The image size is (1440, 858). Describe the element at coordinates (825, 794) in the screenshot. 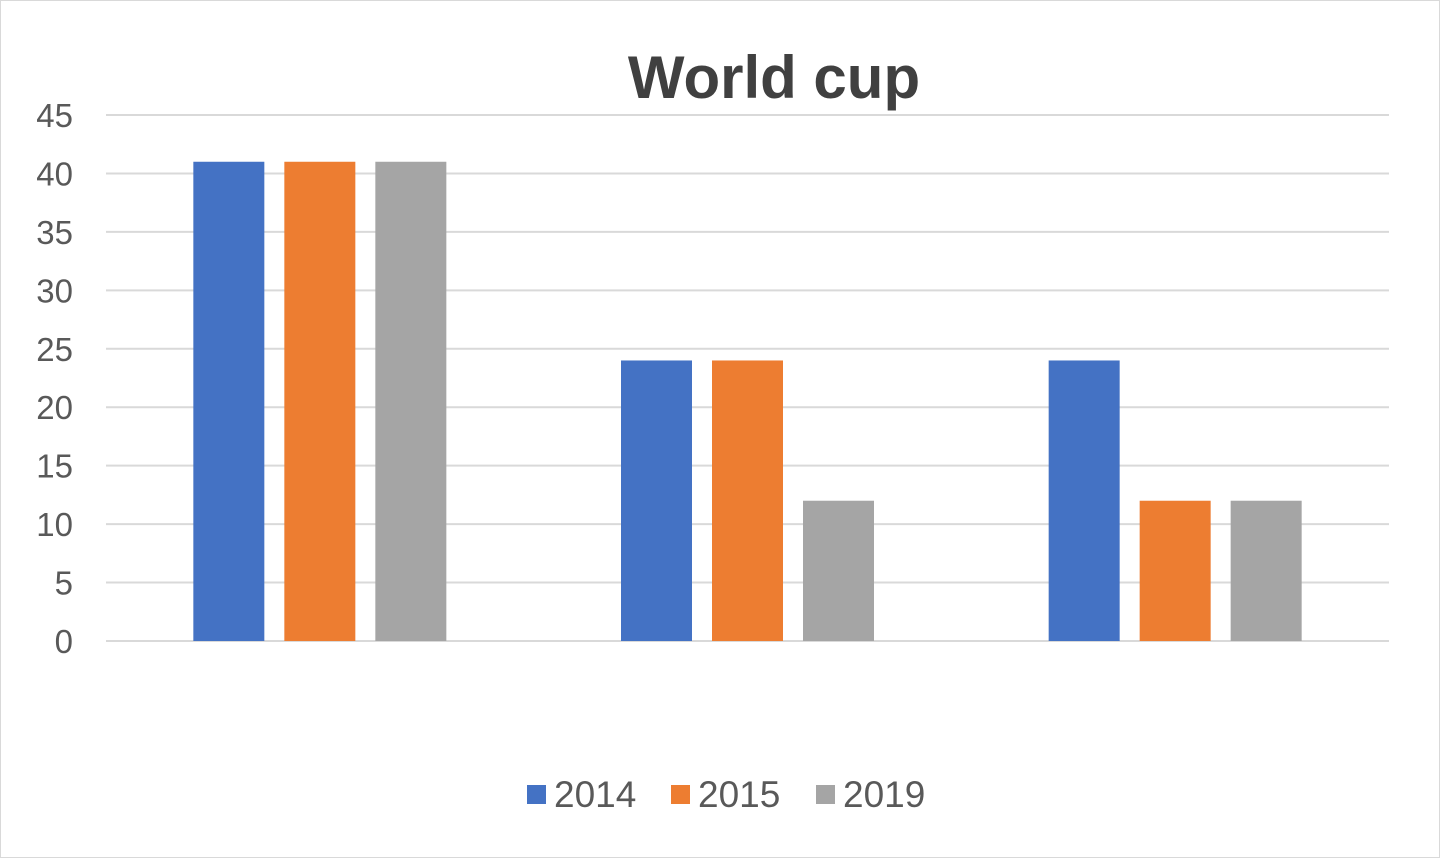

I see `legend-swatch-2019` at that location.